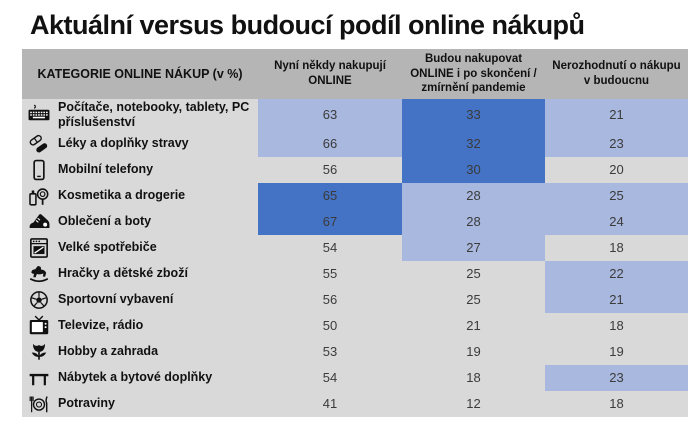 The height and width of the screenshot is (447, 700). I want to click on value-cell: 33, so click(473, 115).